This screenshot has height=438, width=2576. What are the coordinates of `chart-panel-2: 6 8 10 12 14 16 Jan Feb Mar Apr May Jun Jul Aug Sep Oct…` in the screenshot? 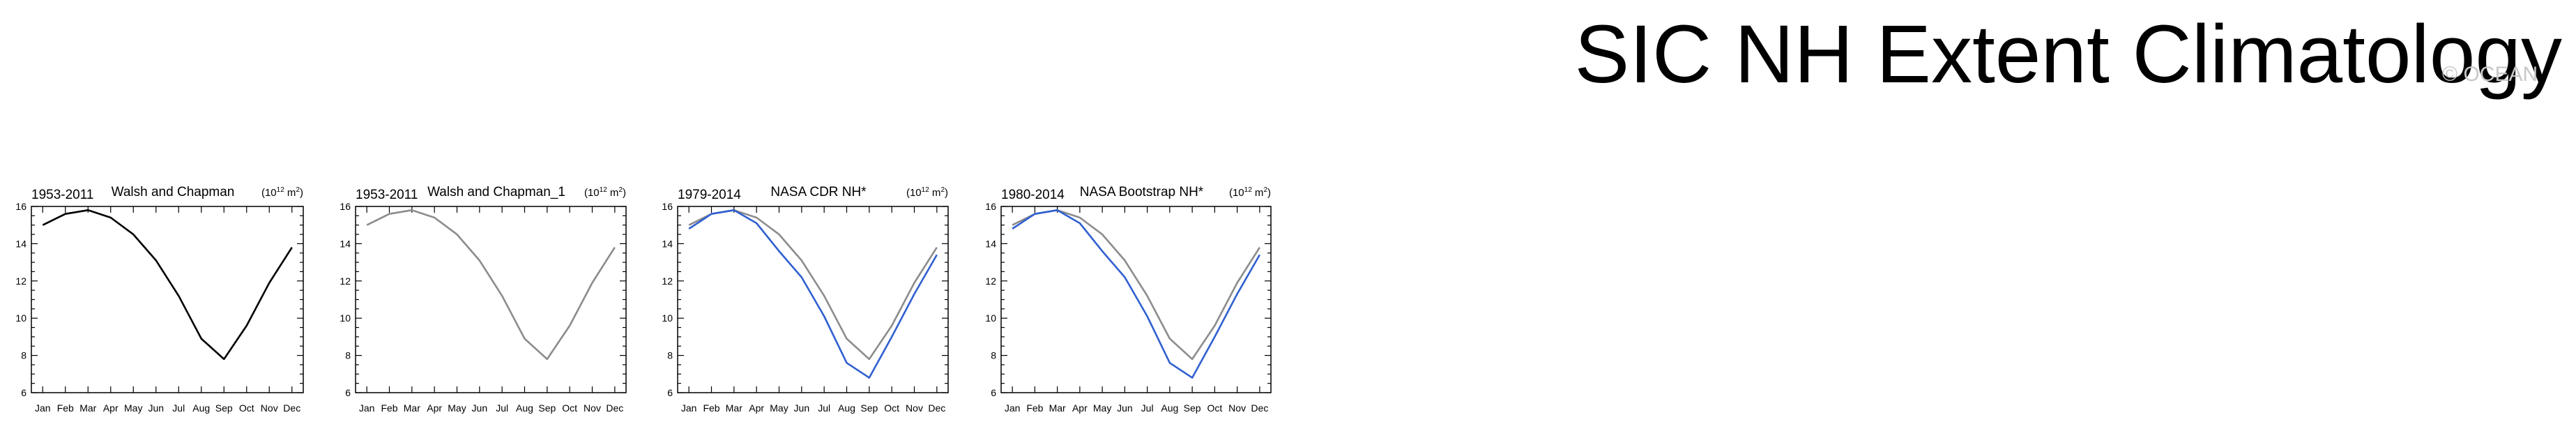 It's located at (484, 299).